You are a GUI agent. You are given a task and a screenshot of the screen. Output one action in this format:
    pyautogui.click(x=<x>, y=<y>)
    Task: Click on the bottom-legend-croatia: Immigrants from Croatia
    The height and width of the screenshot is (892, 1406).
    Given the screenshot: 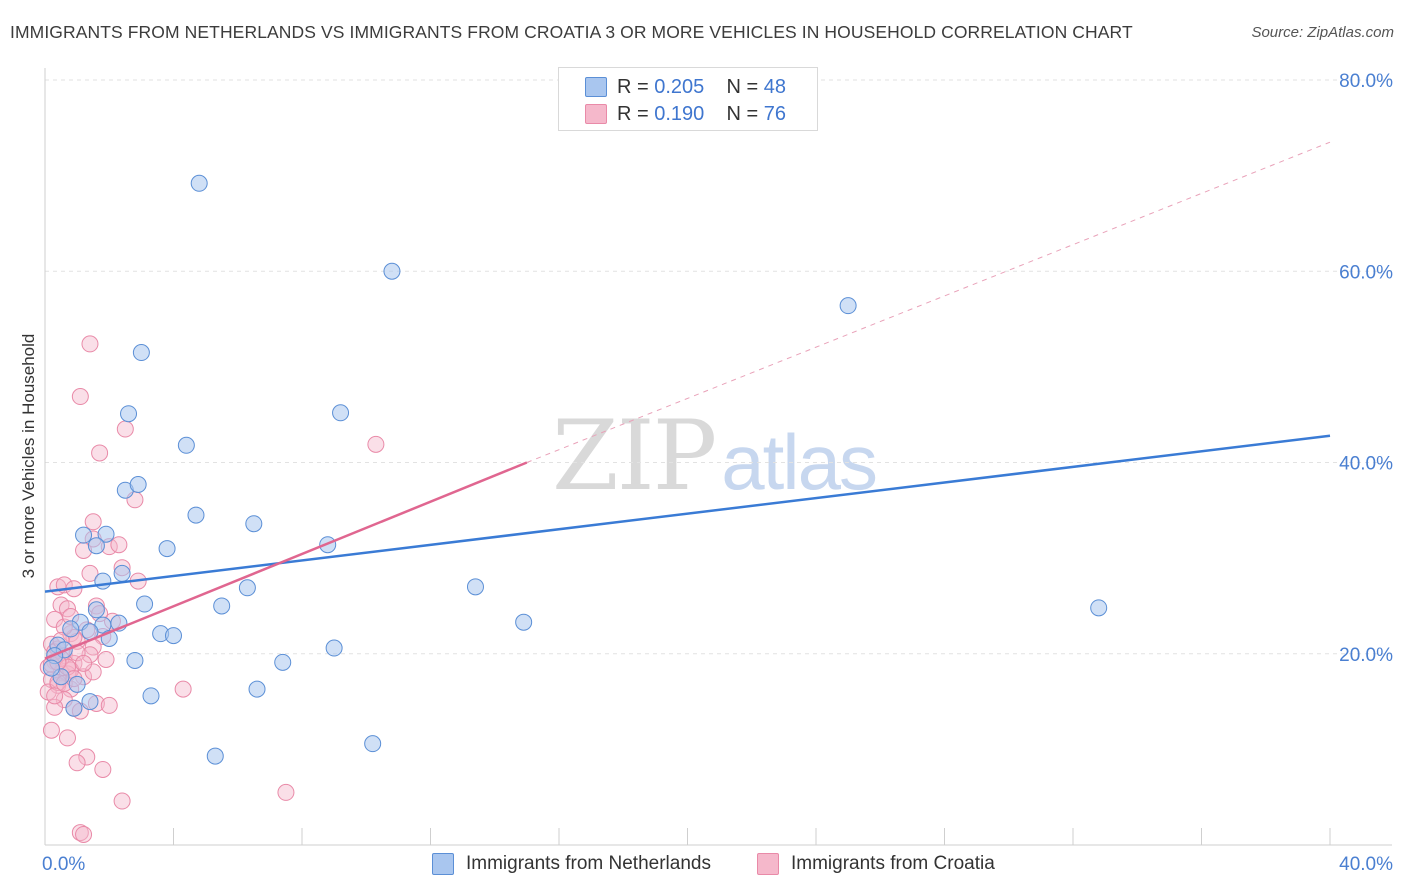 What is the action you would take?
    pyautogui.click(x=876, y=864)
    